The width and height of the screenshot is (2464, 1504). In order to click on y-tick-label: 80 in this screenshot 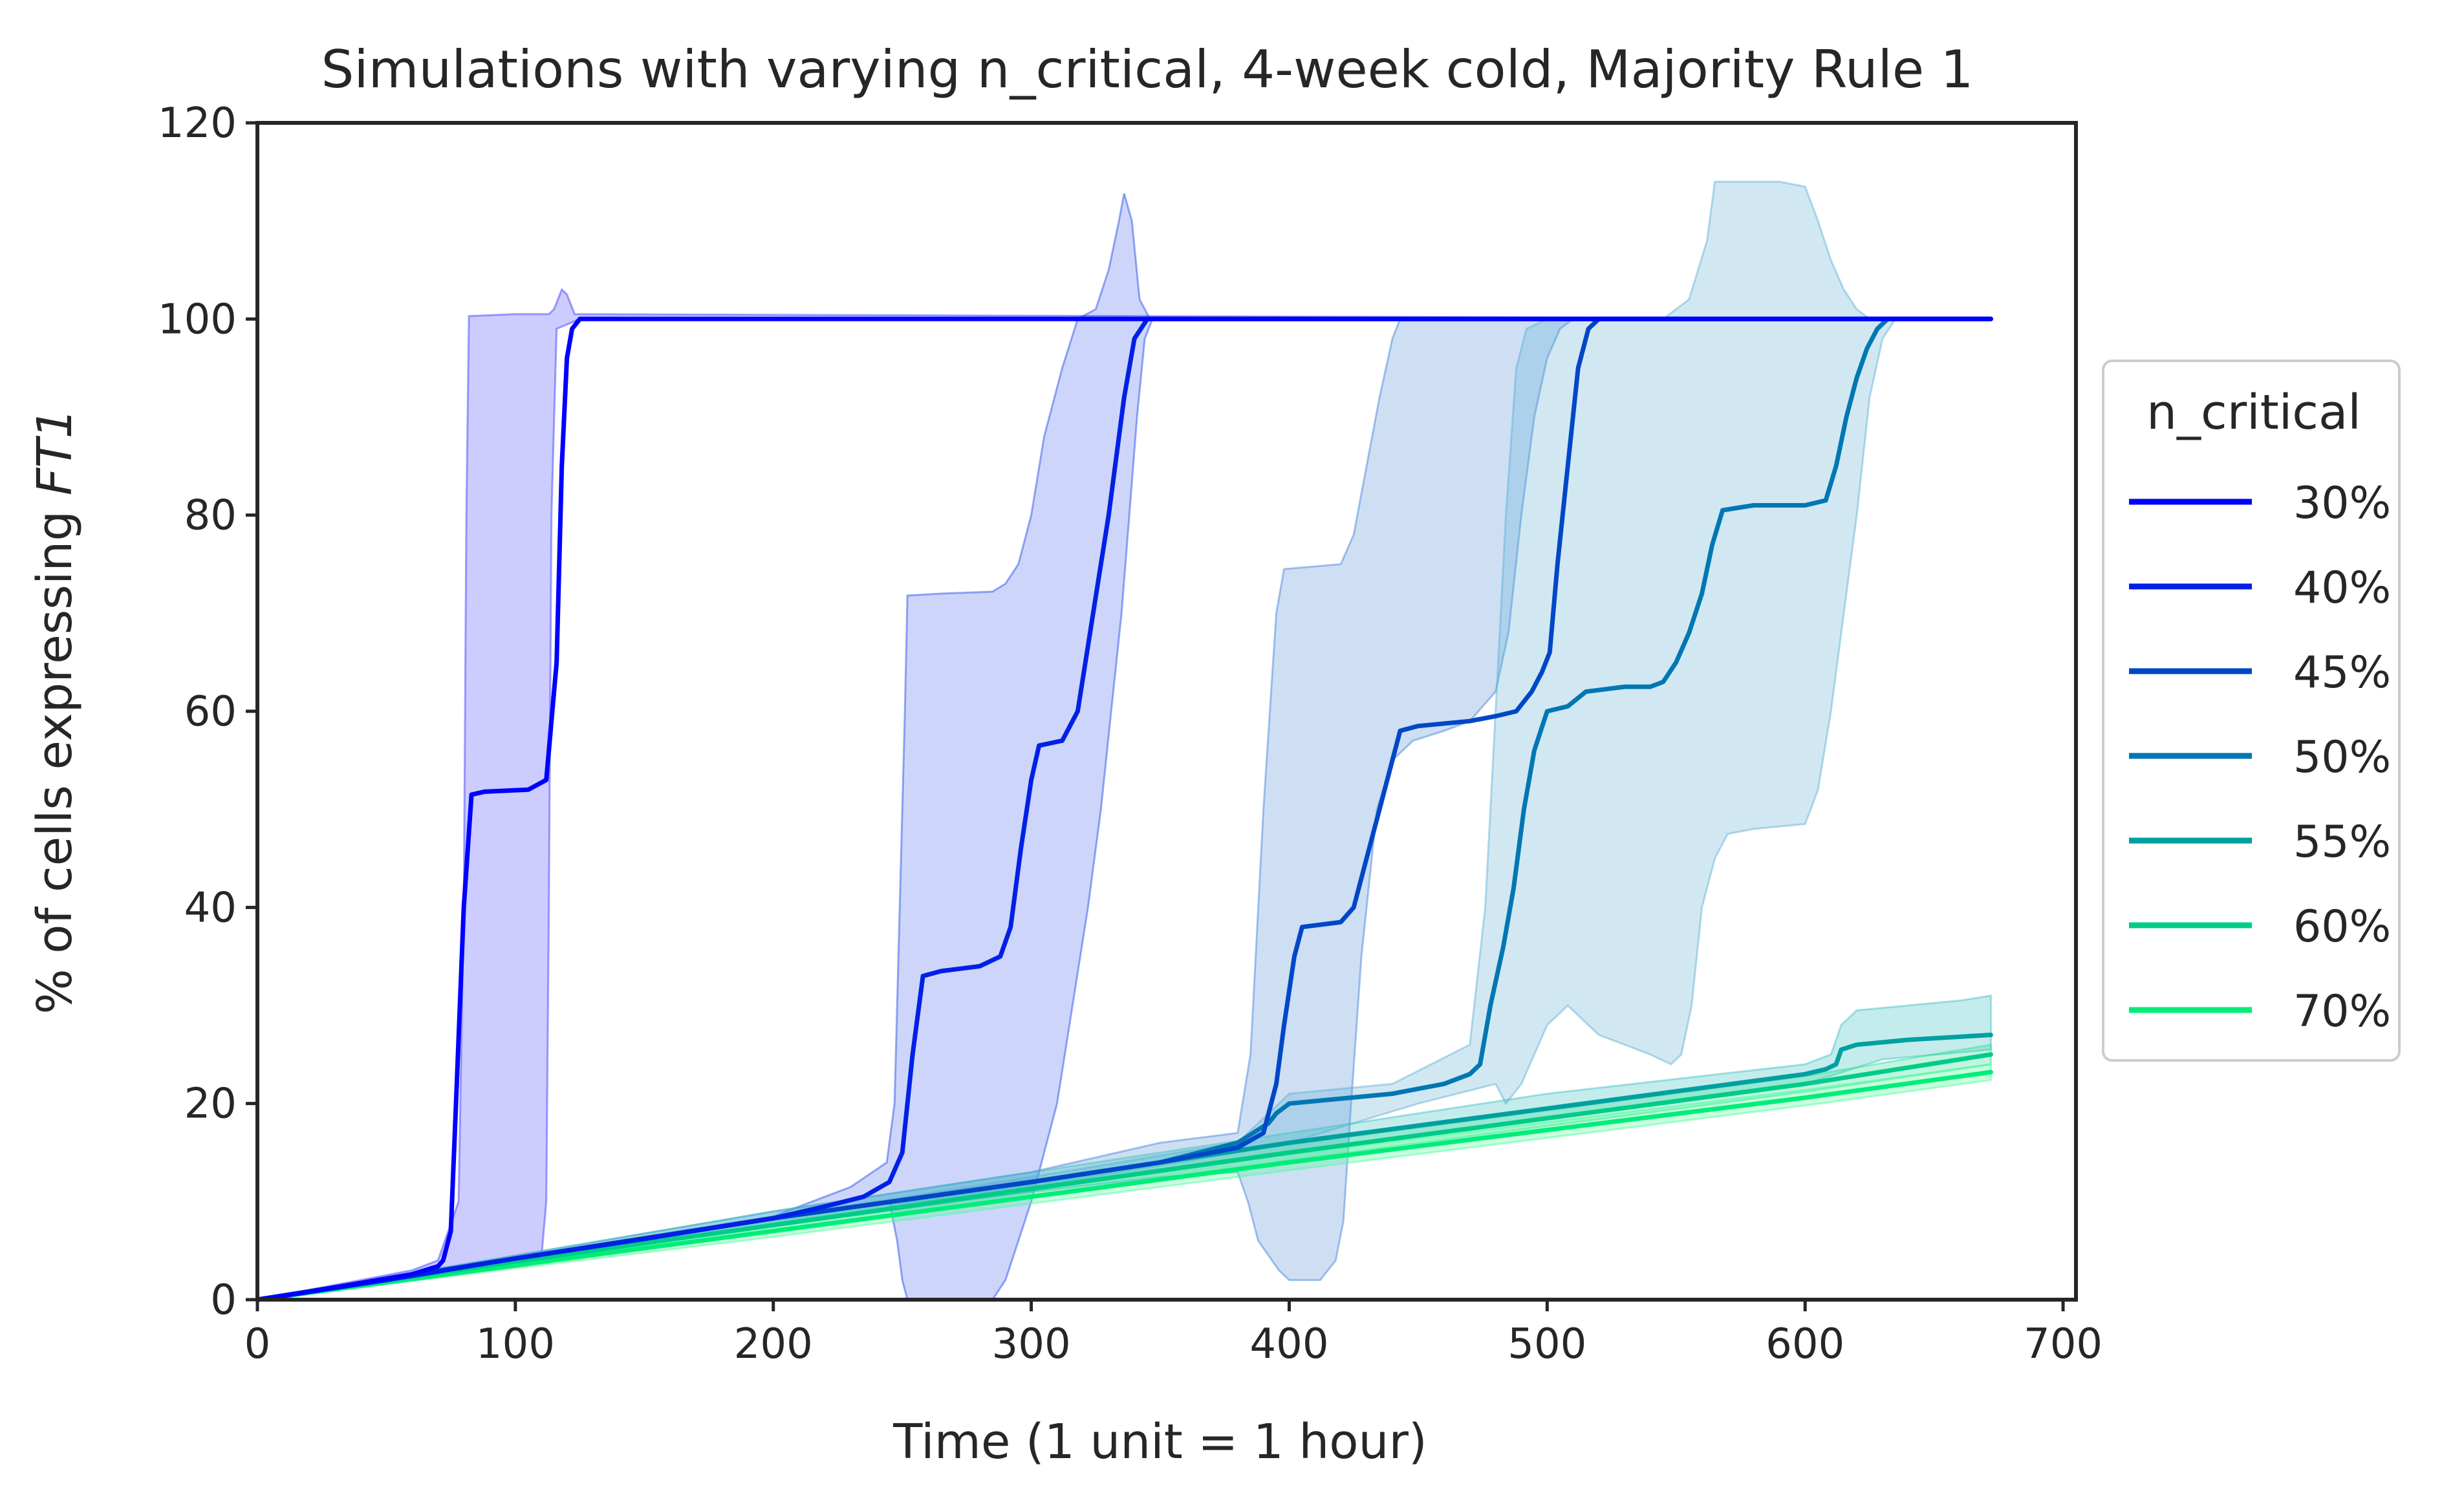, I will do `click(211, 516)`.